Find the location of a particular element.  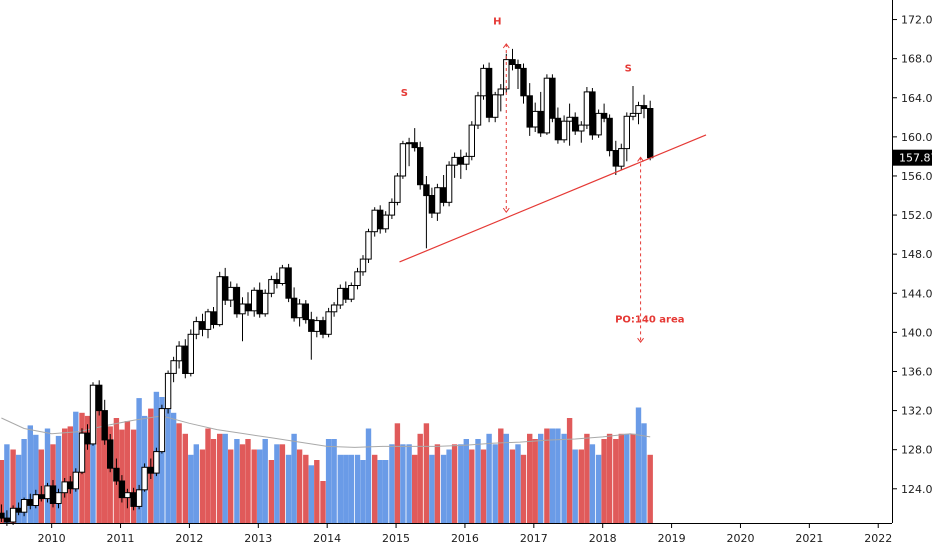

neckline-trendline is located at coordinates (553, 198).